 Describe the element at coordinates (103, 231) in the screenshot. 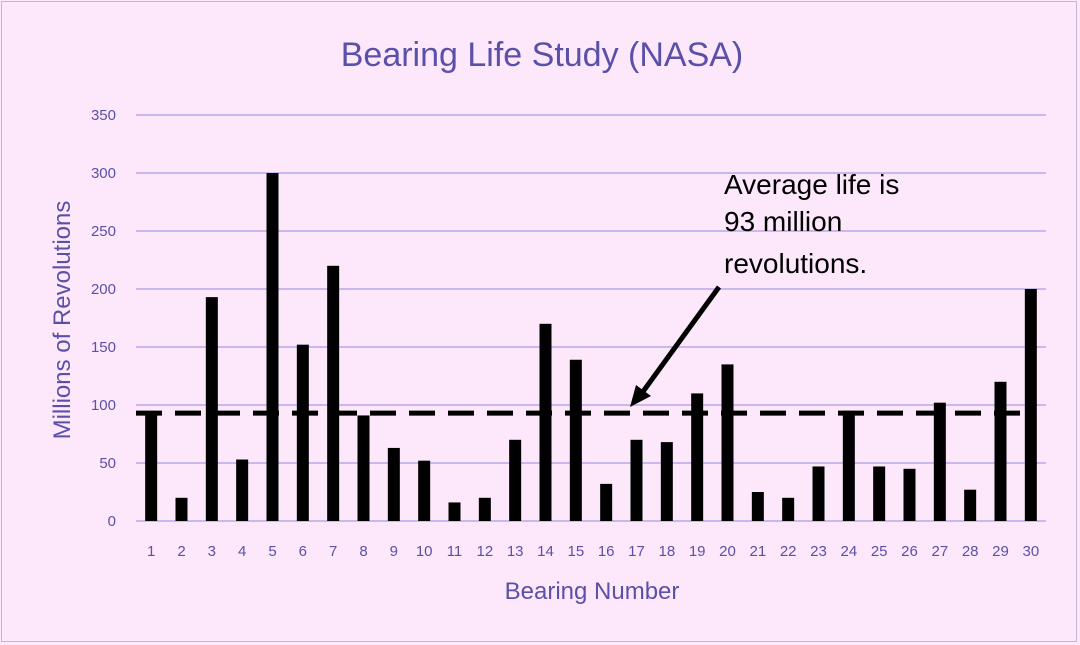

I see `y-tick-label: 250` at that location.